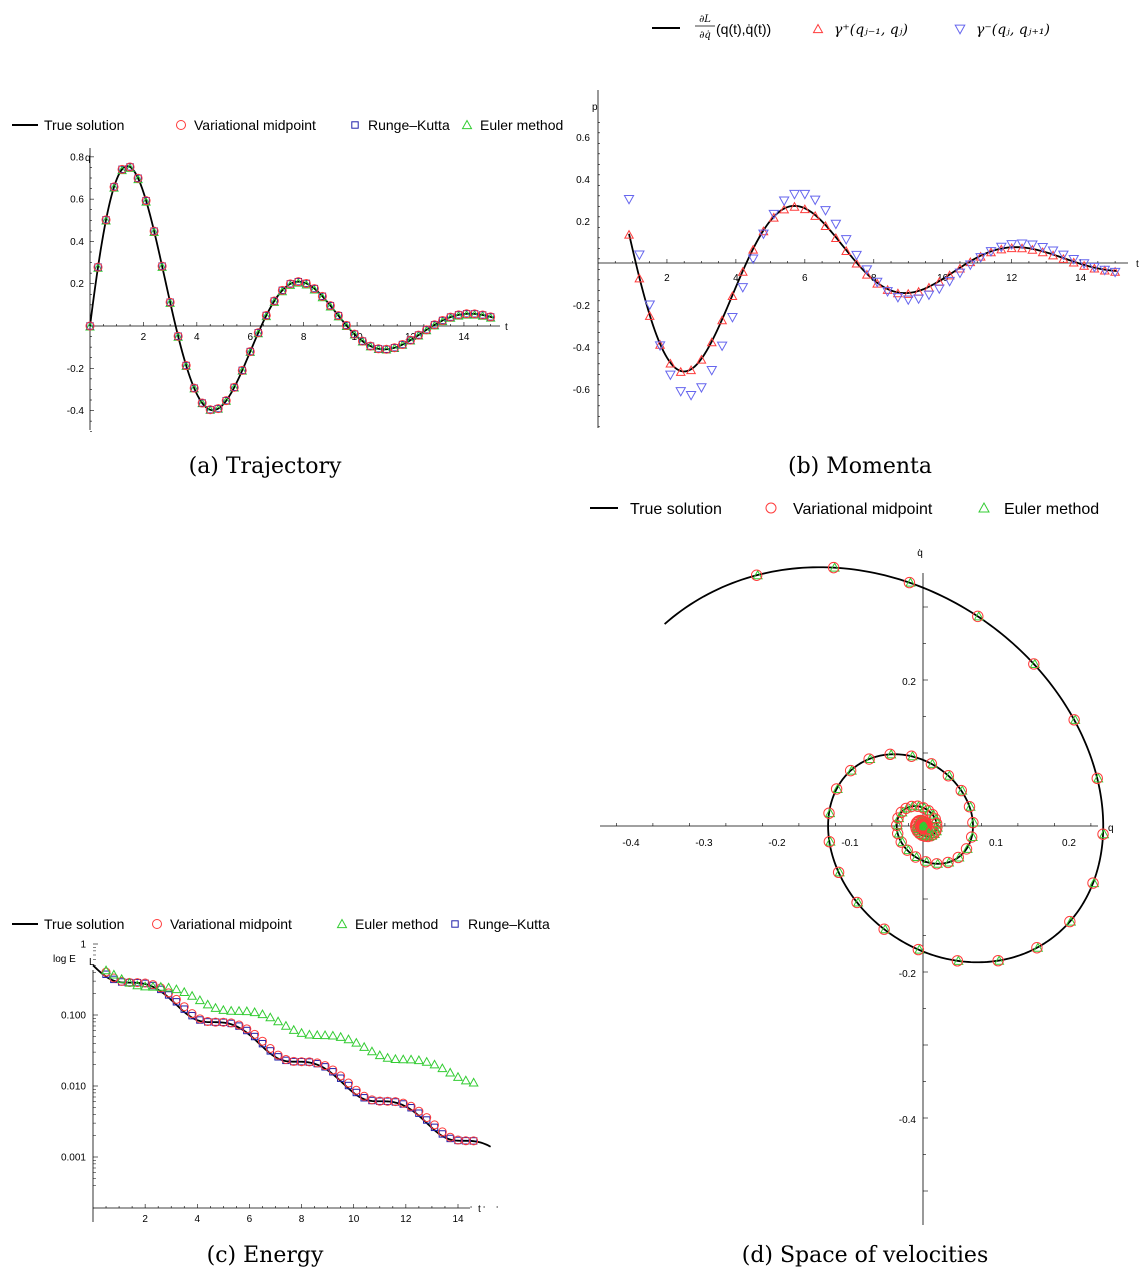  Describe the element at coordinates (64, 959) in the screenshot. I see `y-axis-label: log E` at that location.